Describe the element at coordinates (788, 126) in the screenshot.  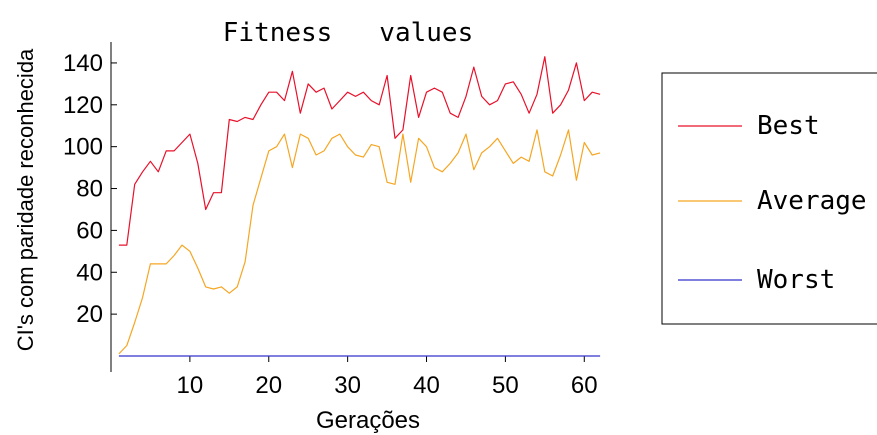
I see `legend-label-best: Best` at that location.